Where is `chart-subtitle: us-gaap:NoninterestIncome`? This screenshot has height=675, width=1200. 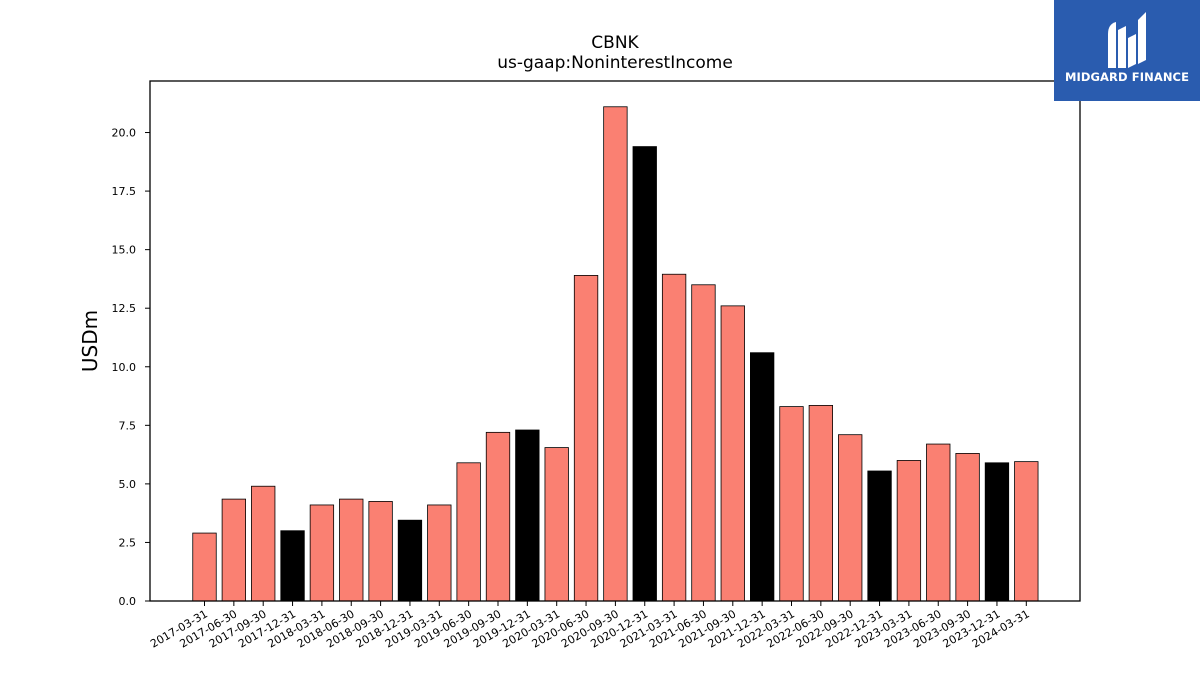 chart-subtitle: us-gaap:NoninterestIncome is located at coordinates (615, 63).